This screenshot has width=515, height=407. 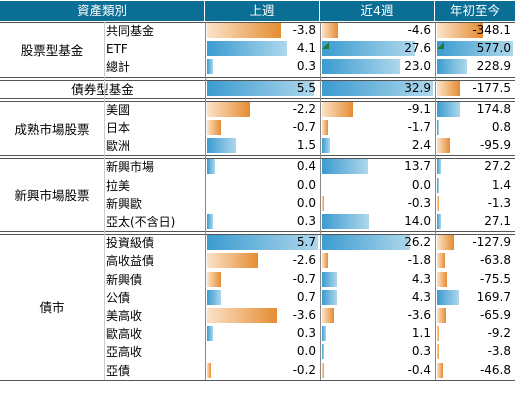 I want to click on value-text: 23.0, so click(x=417, y=66).